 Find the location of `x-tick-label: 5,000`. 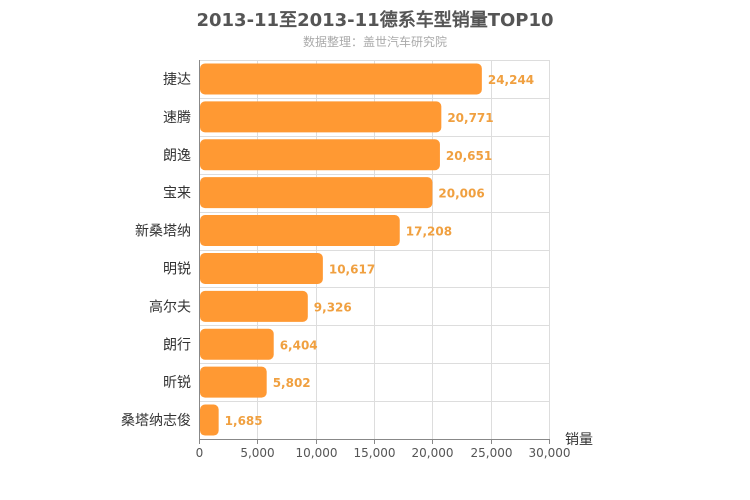

x-tick-label: 5,000 is located at coordinates (257, 453).